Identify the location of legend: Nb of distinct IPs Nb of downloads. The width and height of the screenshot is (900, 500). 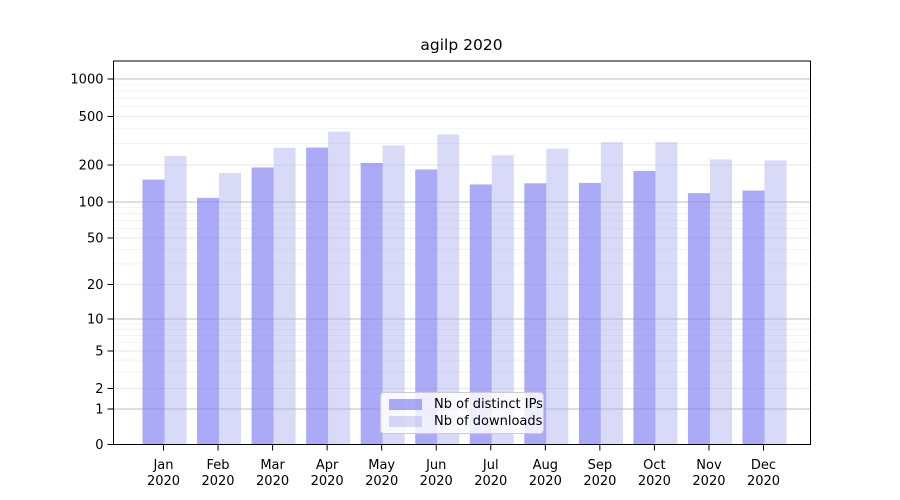
(462, 413).